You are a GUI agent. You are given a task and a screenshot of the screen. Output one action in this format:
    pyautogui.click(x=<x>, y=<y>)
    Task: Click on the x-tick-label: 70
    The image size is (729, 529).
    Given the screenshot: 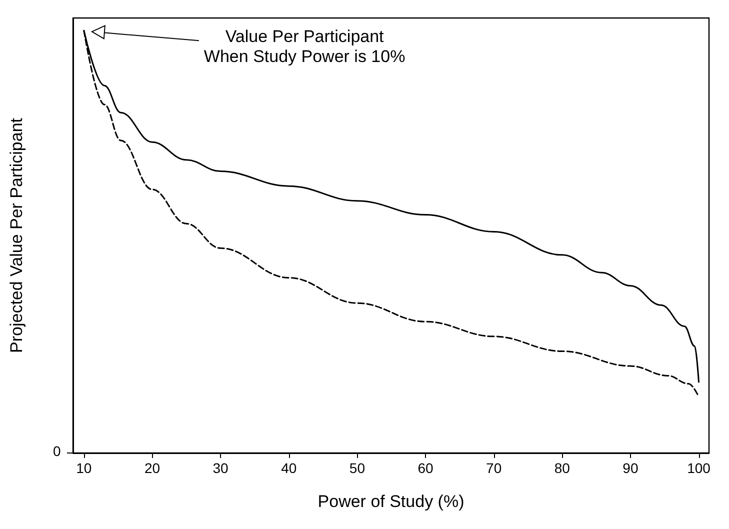 What is the action you would take?
    pyautogui.click(x=494, y=468)
    